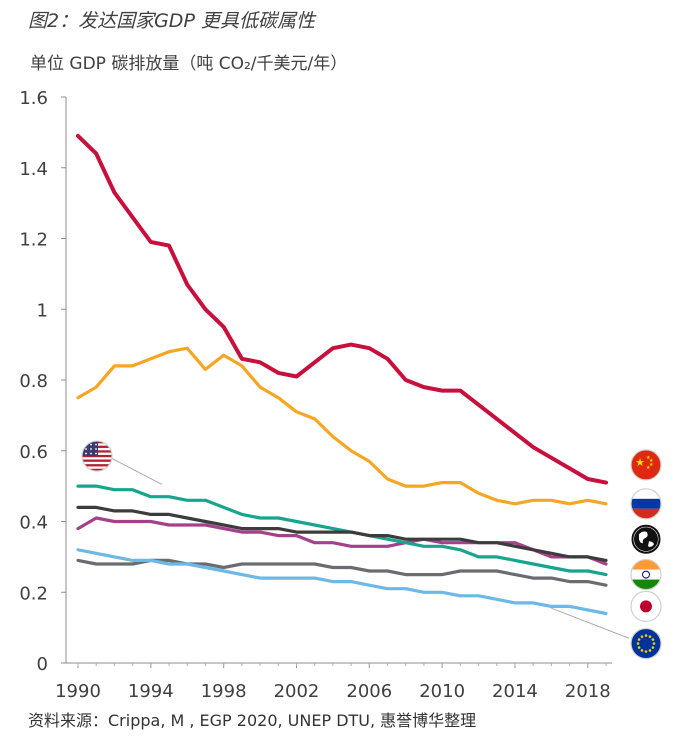 Image resolution: width=676 pixels, height=741 pixels. I want to click on series-line-eu, so click(342, 582).